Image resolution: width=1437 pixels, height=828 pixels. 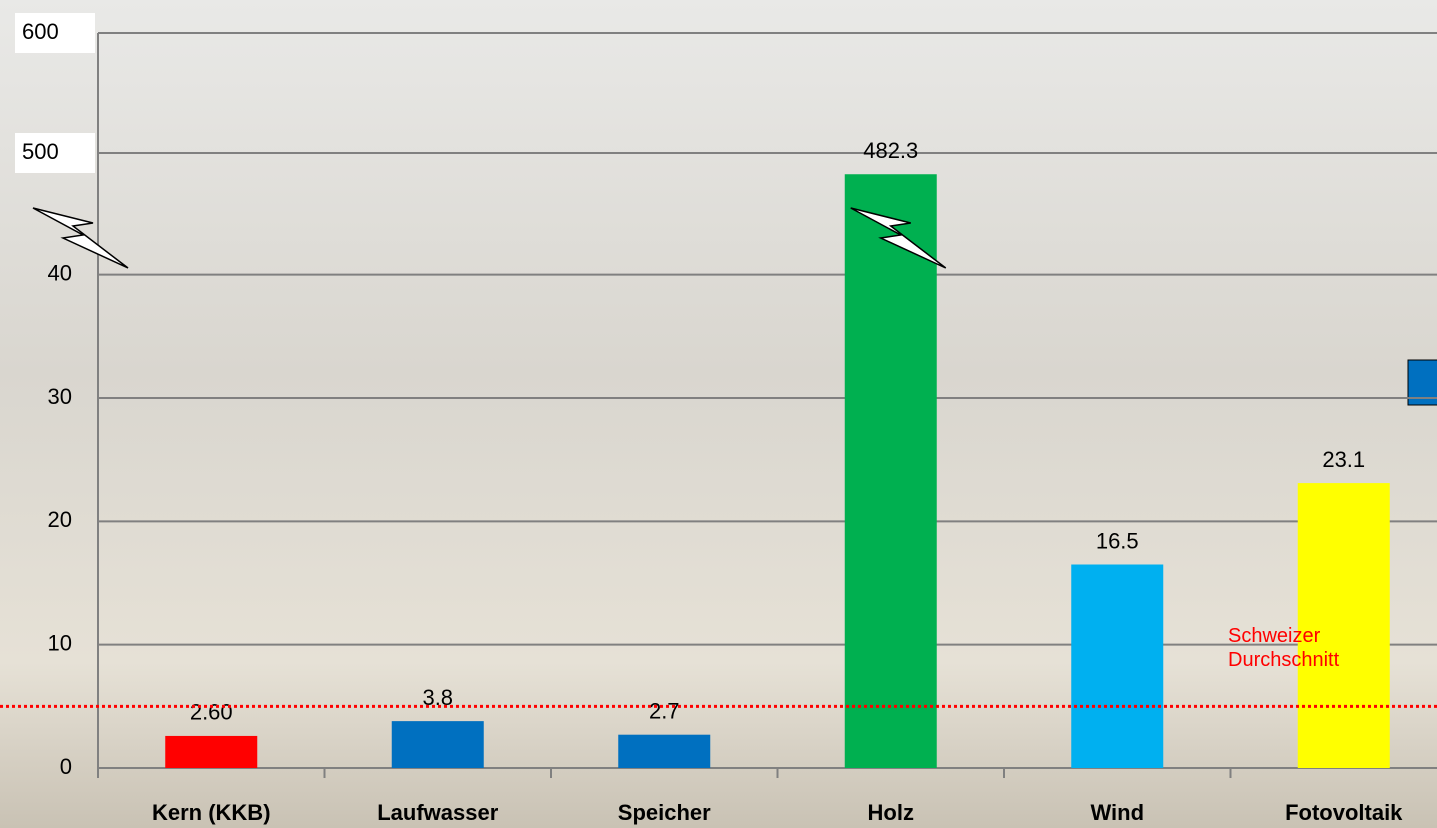 What do you see at coordinates (437, 812) in the screenshot?
I see `x-tick-label: Laufwasser` at bounding box center [437, 812].